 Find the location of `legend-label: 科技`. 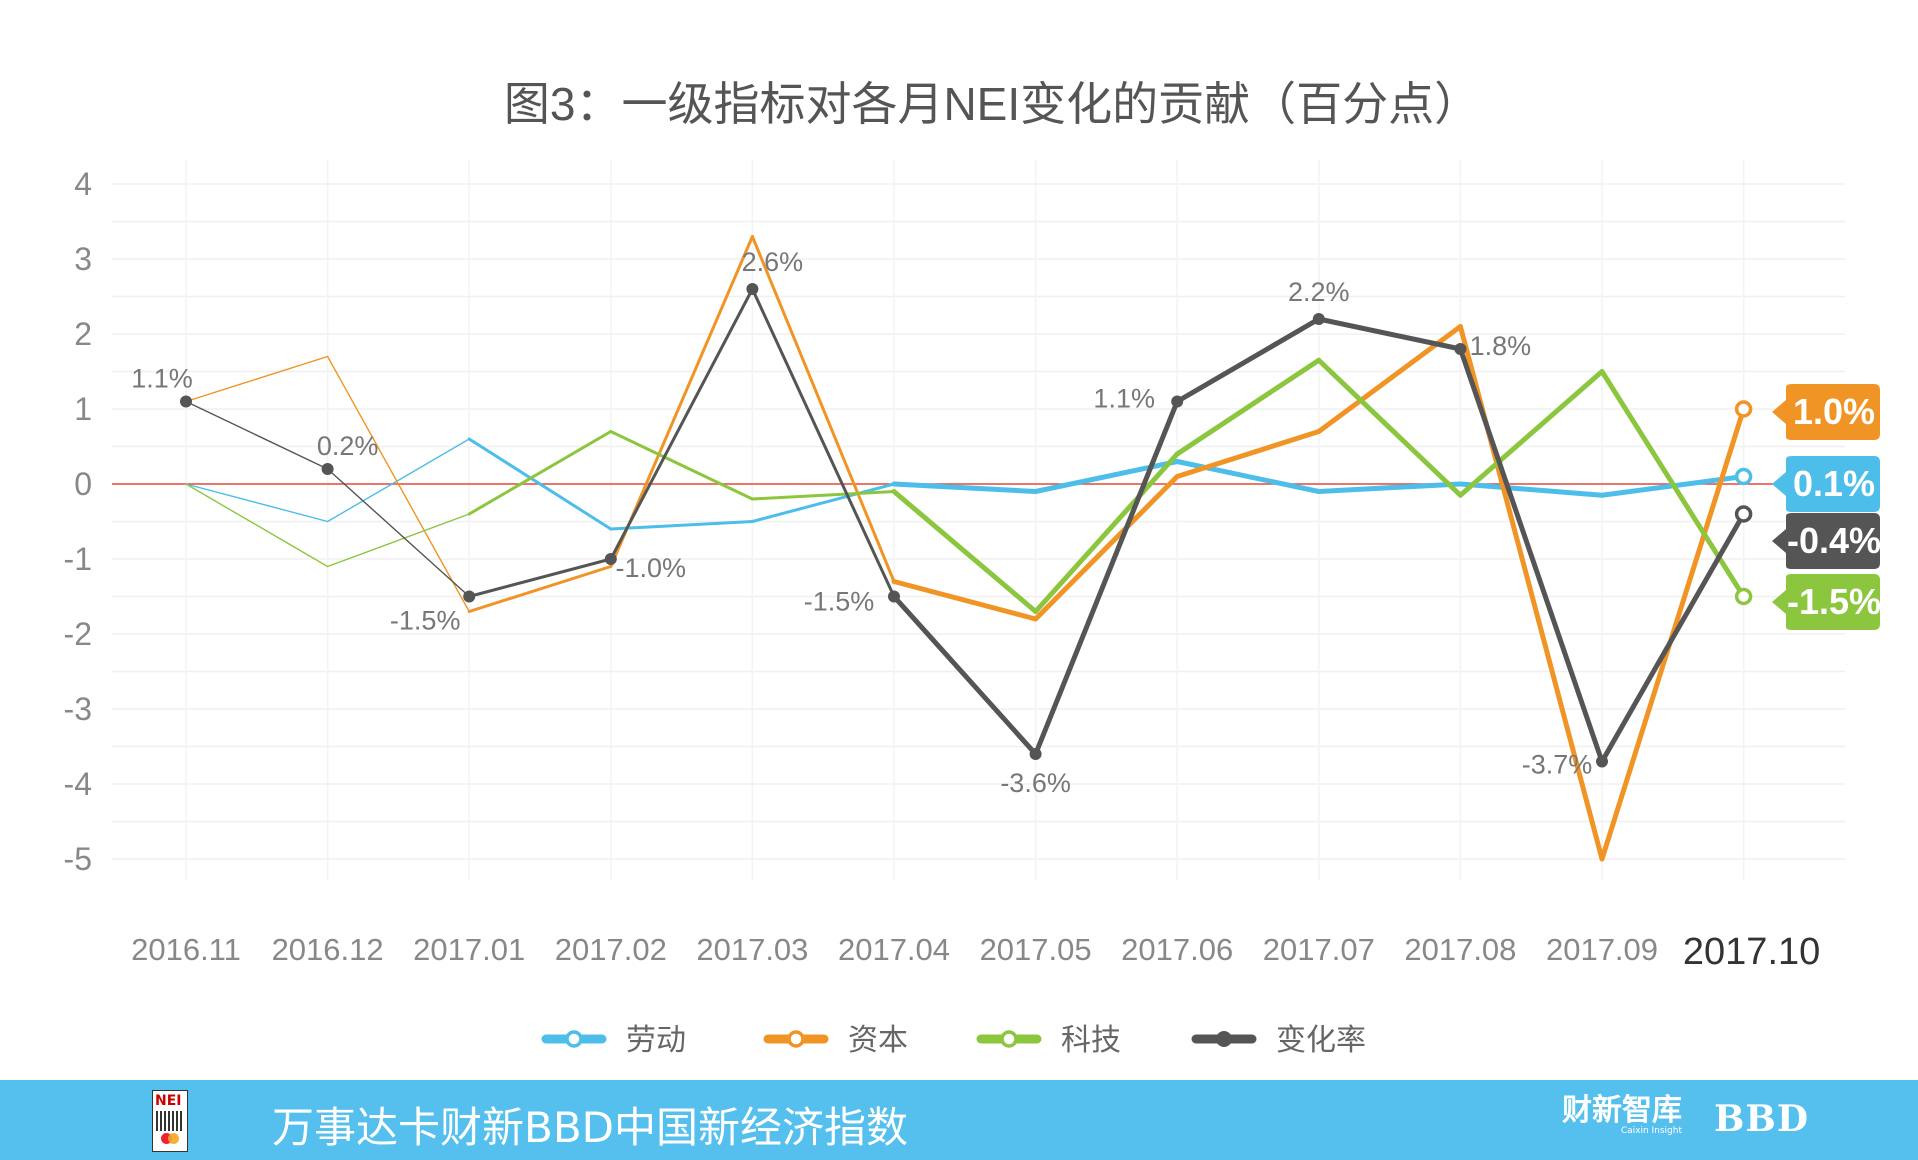

legend-label: 科技 is located at coordinates (1091, 1040).